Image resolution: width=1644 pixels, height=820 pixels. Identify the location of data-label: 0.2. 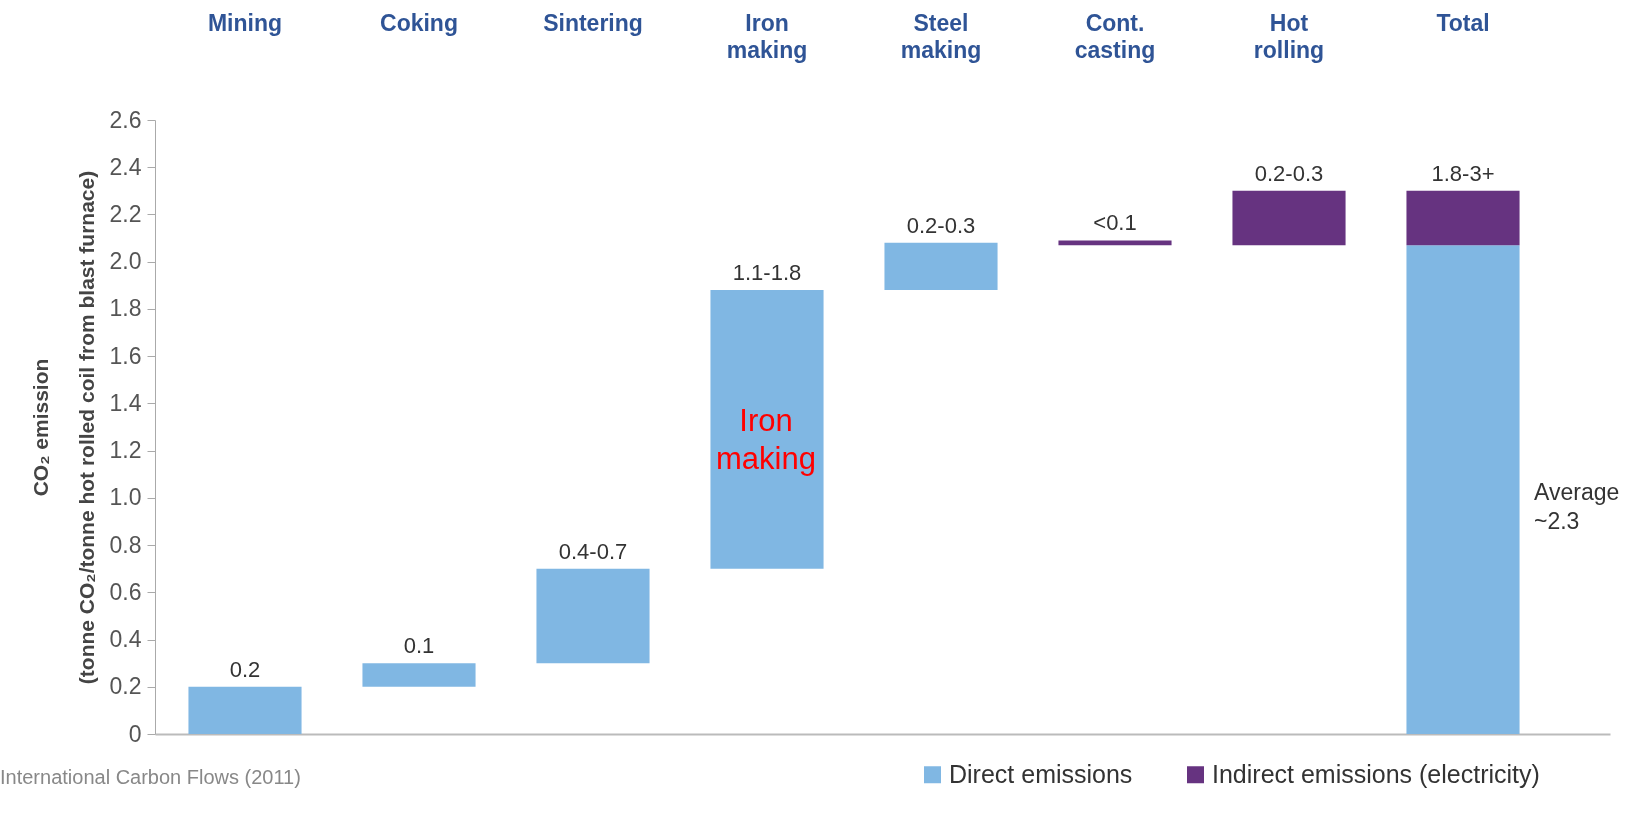
(245, 669).